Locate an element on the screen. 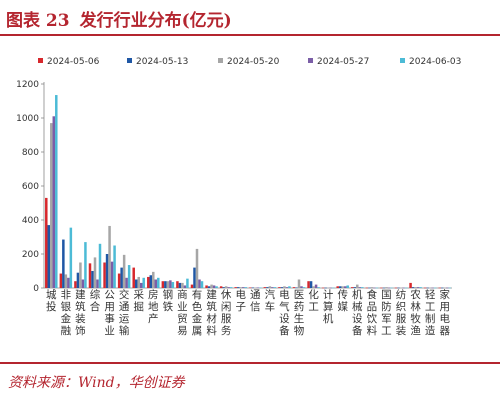 The width and height of the screenshot is (500, 401). legend-label-1: 2024-05-06 is located at coordinates (73, 62).